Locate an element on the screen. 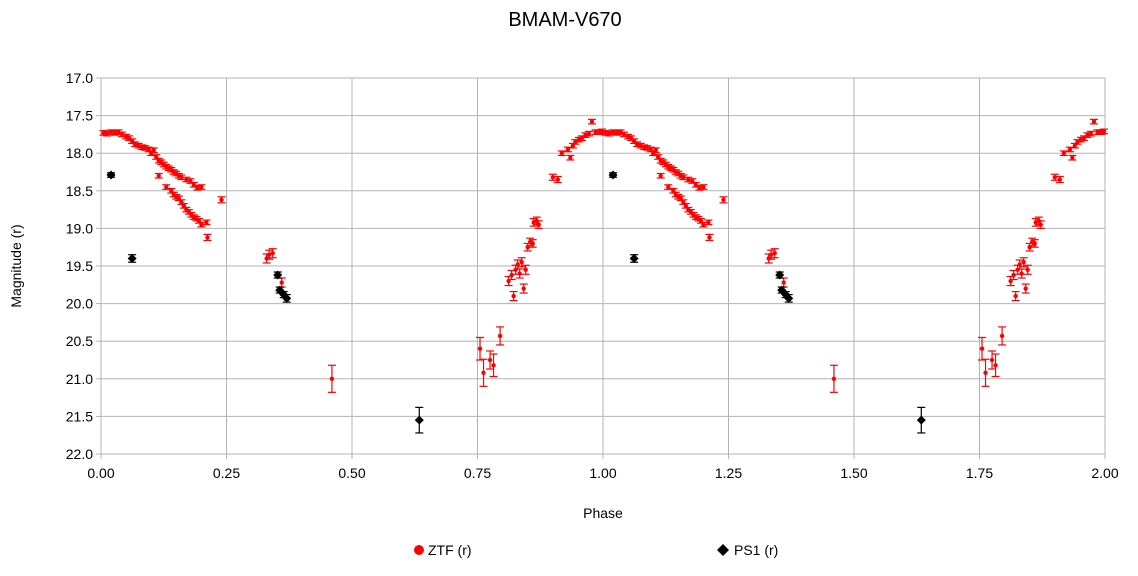 Image resolution: width=1138 pixels, height=576 pixels. y-tick-label: 17.0 is located at coordinates (79, 78).